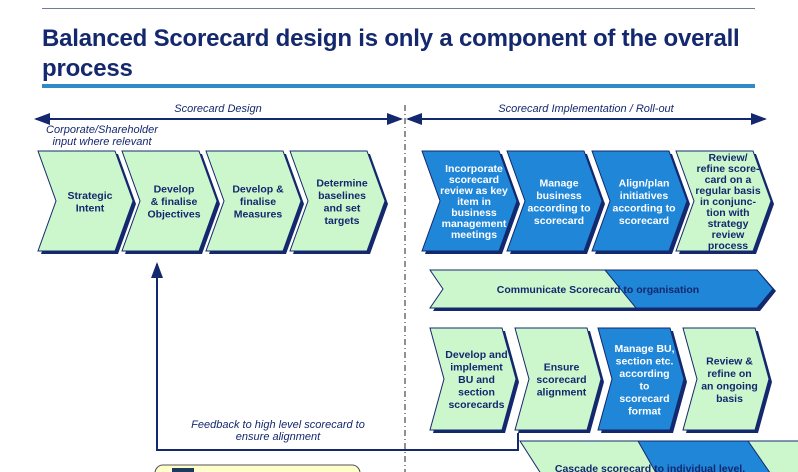 The width and height of the screenshot is (798, 472). I want to click on feedback-note-2: ensure alignment, so click(278, 437).